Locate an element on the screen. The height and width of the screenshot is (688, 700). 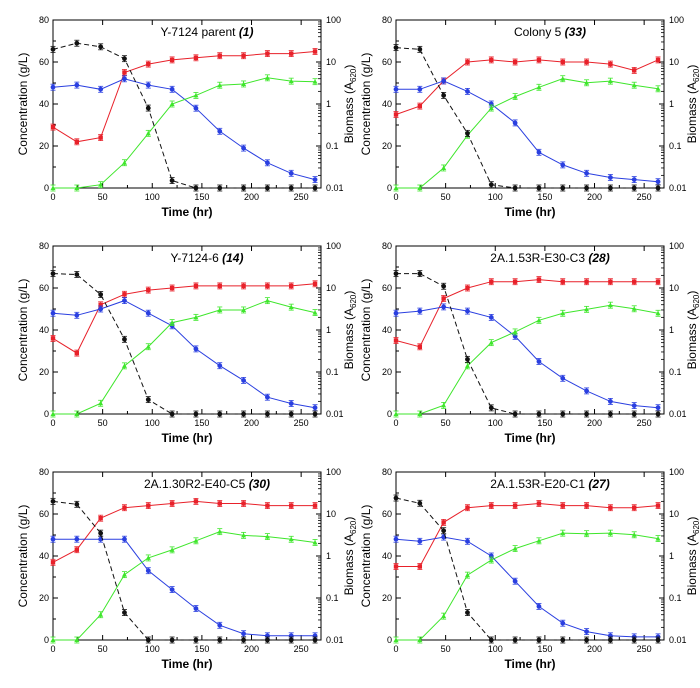
y2-axis-label-main: Biomass (A is located at coordinates (692, 338).